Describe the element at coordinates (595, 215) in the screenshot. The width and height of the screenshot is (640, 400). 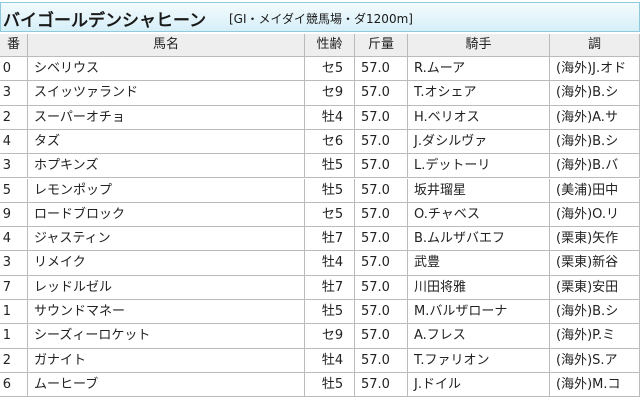
I see `trainer: (海外)O.リ` at that location.